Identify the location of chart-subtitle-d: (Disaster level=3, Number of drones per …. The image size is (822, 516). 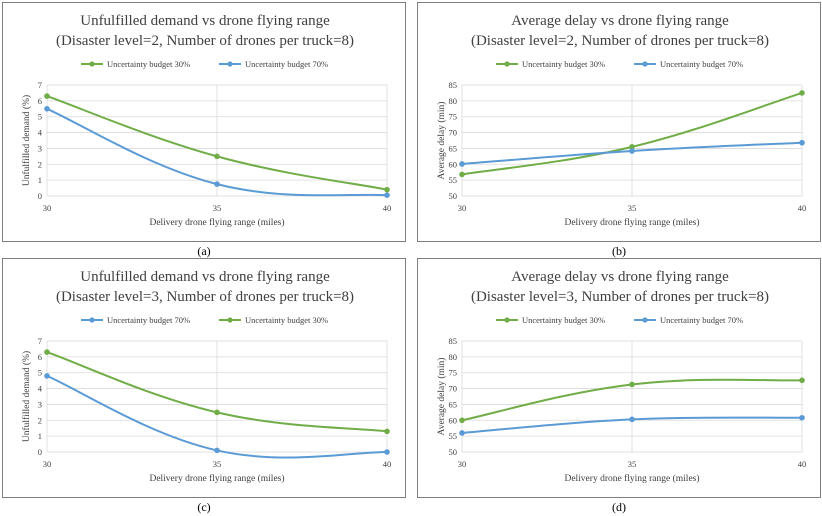
(620, 297).